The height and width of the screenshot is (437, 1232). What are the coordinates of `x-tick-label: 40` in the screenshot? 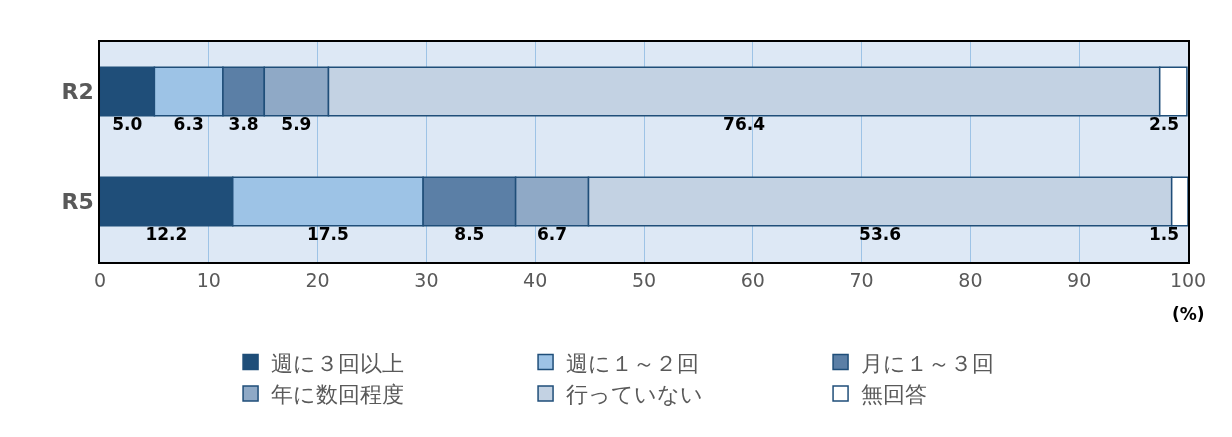 It's located at (535, 279).